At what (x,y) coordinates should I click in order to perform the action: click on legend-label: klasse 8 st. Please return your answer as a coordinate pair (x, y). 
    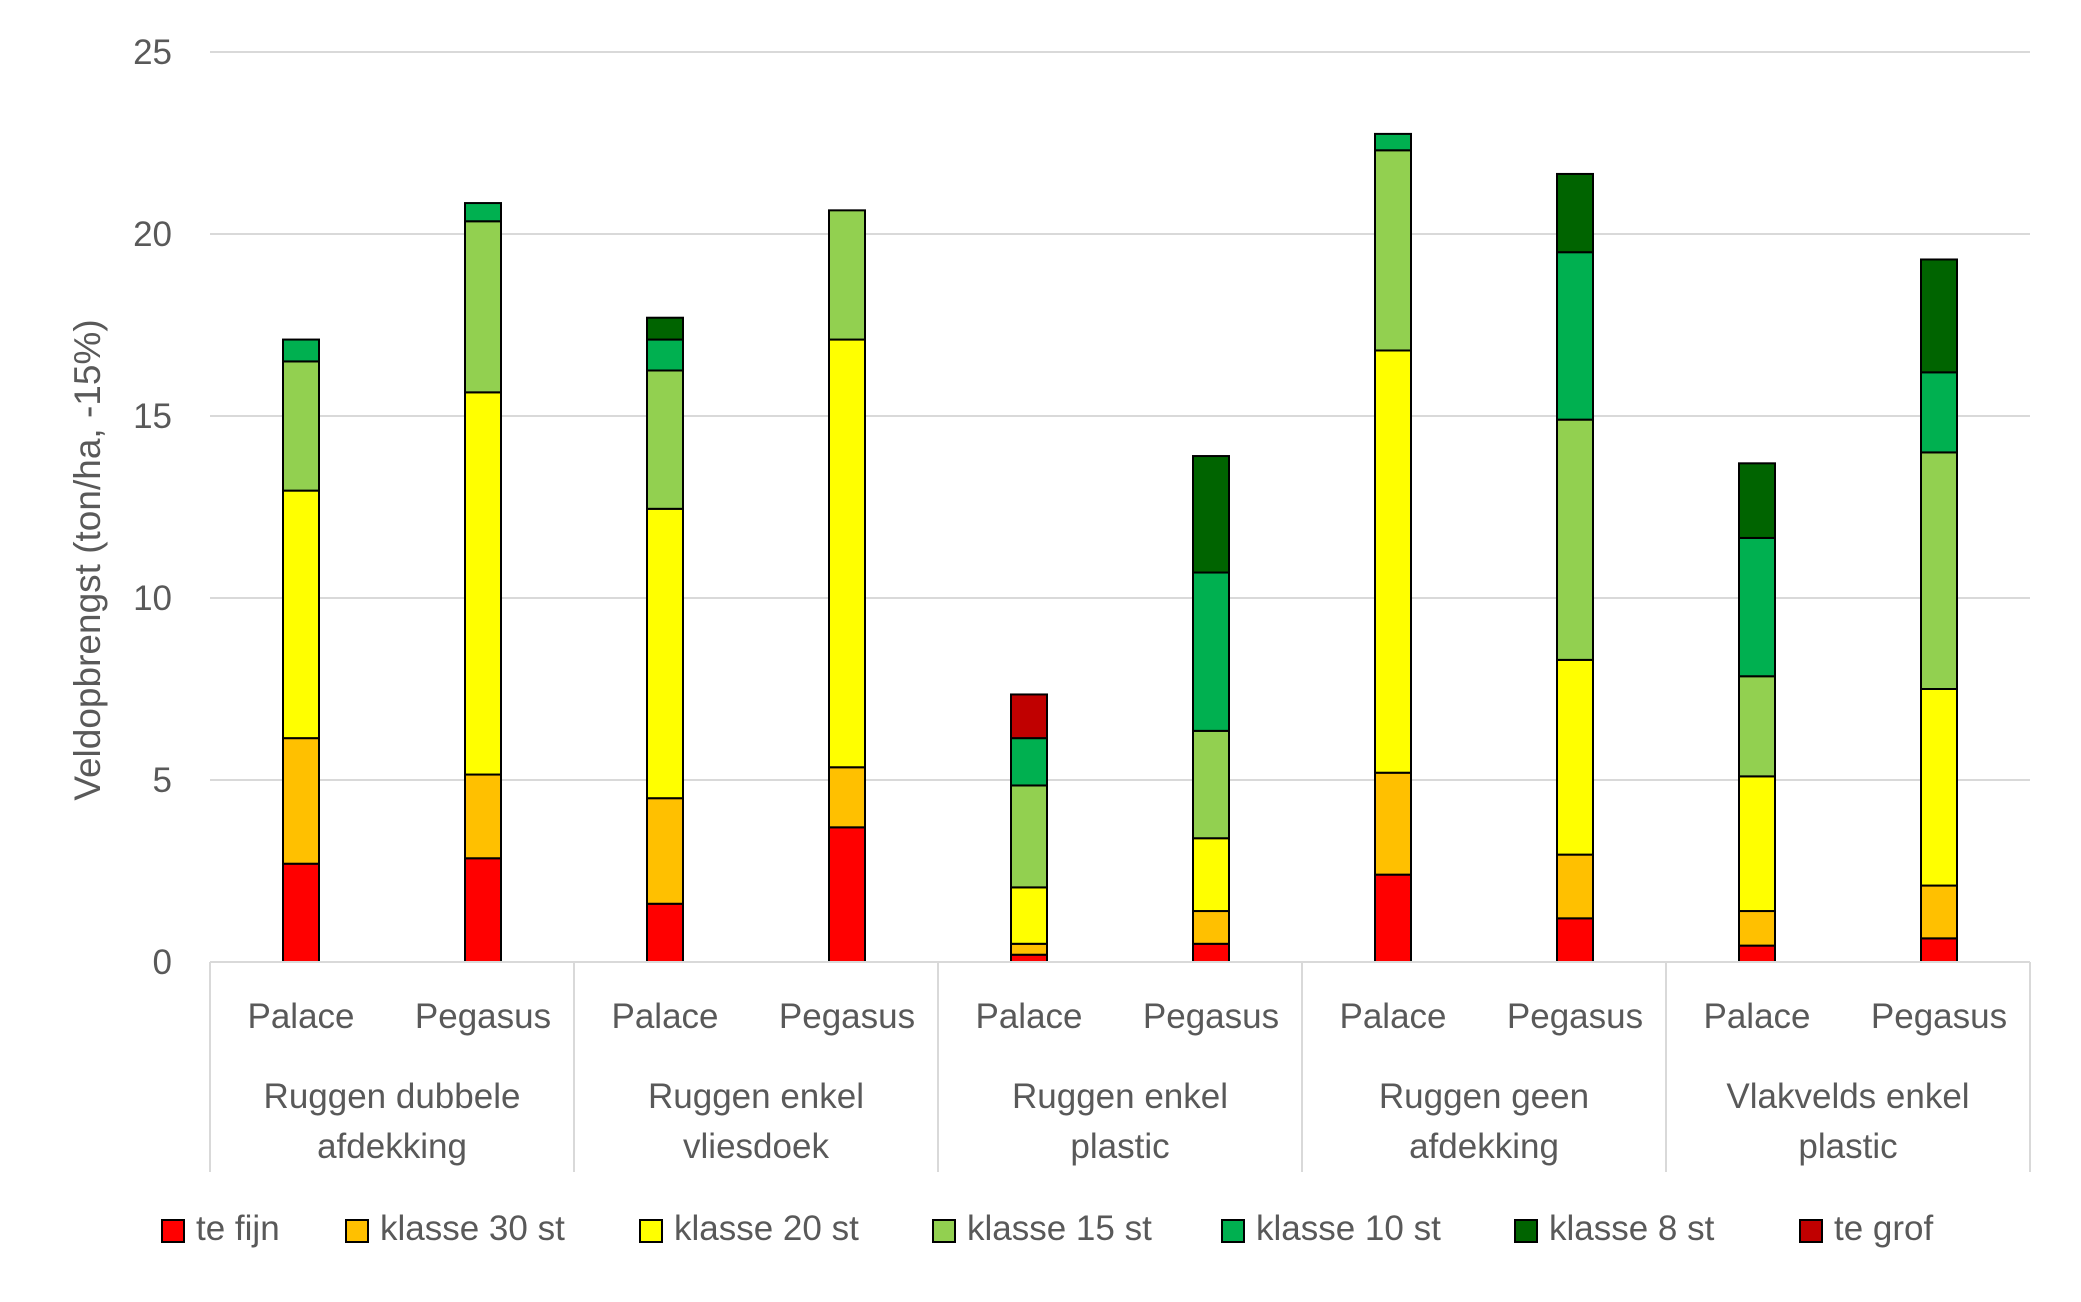
    Looking at the image, I should click on (1632, 1228).